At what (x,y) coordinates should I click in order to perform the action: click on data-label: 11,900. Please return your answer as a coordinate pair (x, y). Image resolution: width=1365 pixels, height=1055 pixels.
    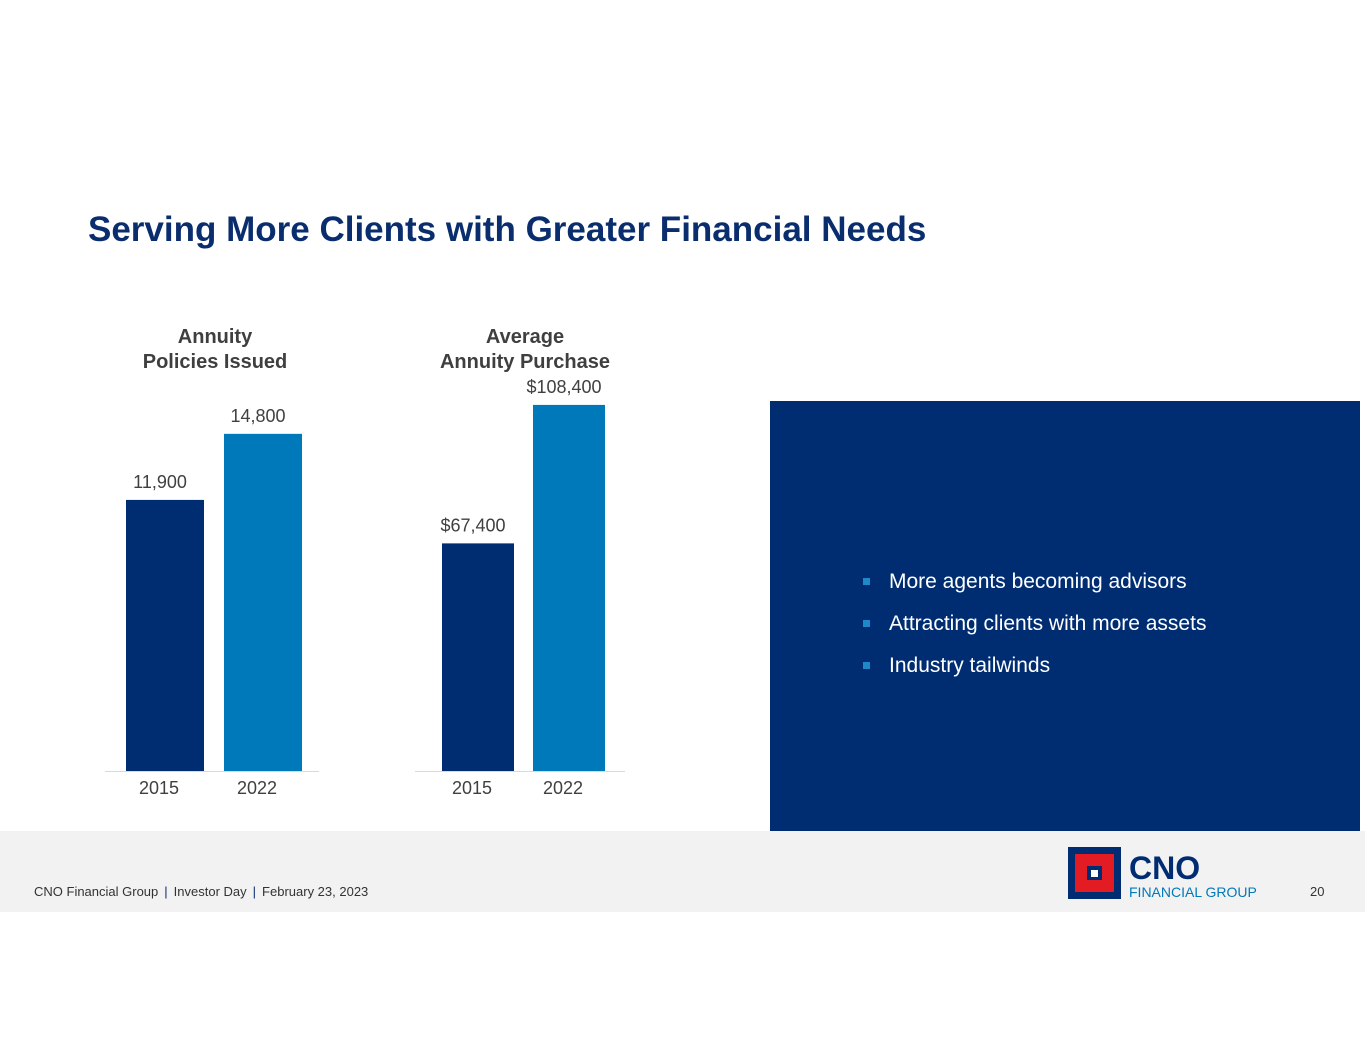
    Looking at the image, I should click on (160, 482).